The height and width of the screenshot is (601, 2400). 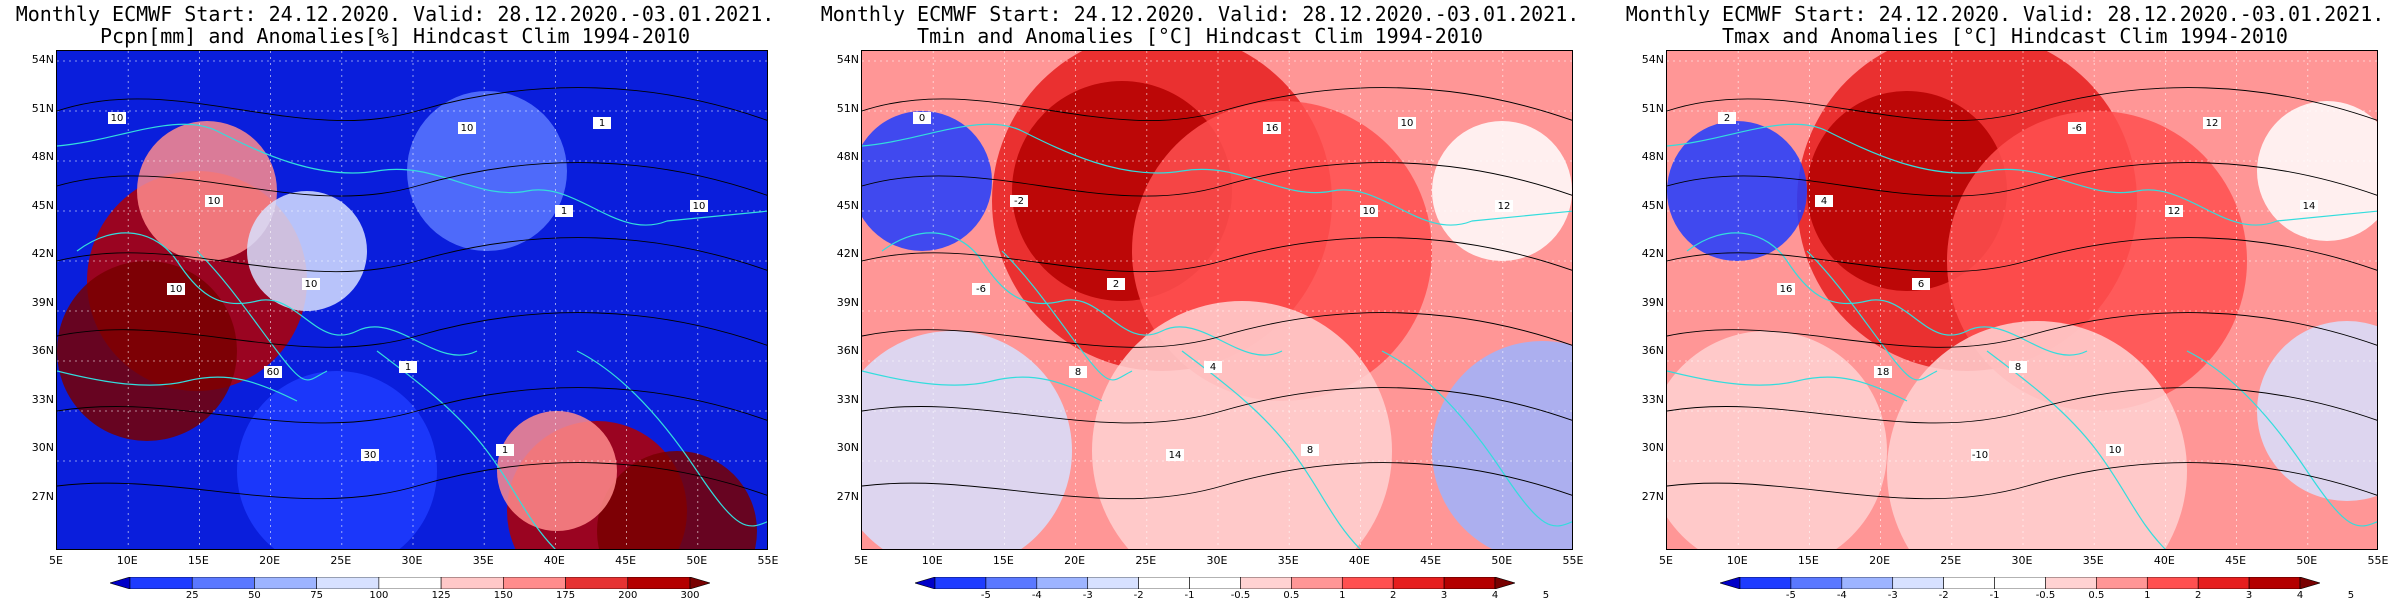 I want to click on contour-label: 18, so click(x=1883, y=372).